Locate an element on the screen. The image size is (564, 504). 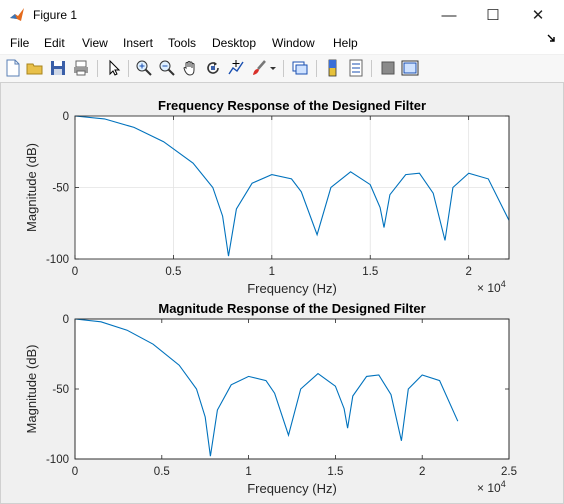
zoom-in-icon is located at coordinates (144, 68).